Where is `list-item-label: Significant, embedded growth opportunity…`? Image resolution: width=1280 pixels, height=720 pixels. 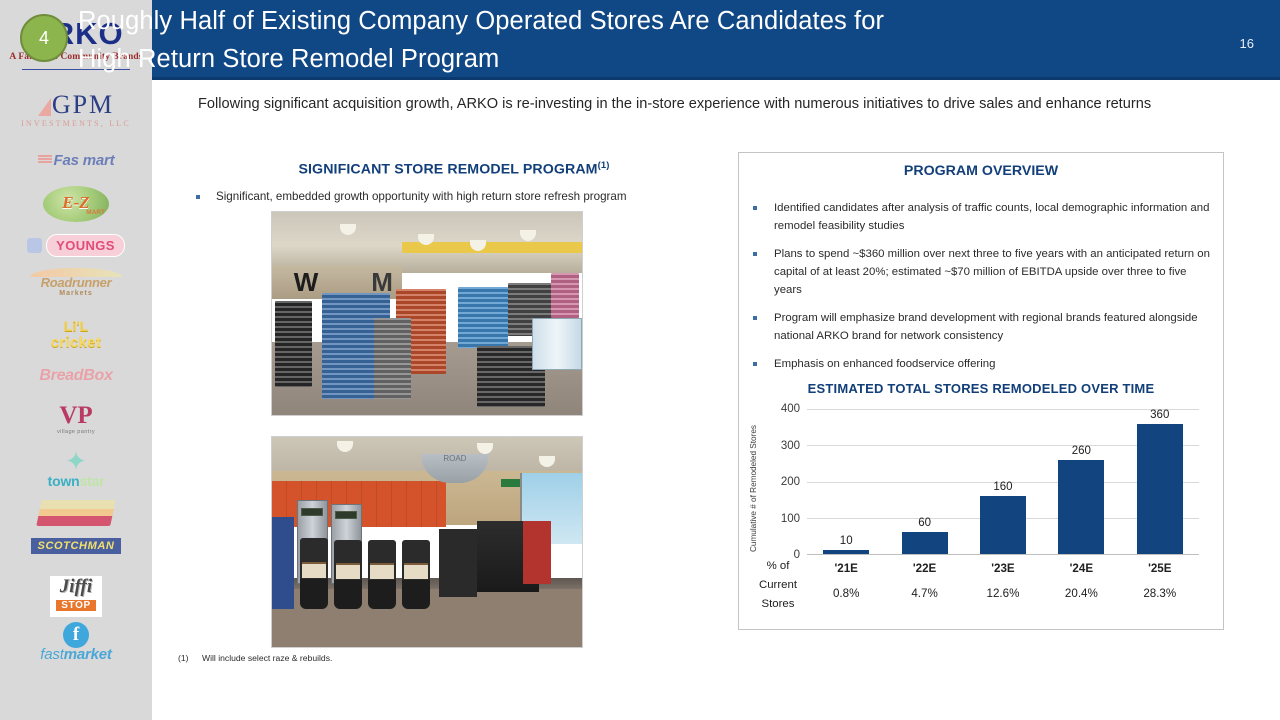 list-item-label: Significant, embedded growth opportunity… is located at coordinates (421, 196).